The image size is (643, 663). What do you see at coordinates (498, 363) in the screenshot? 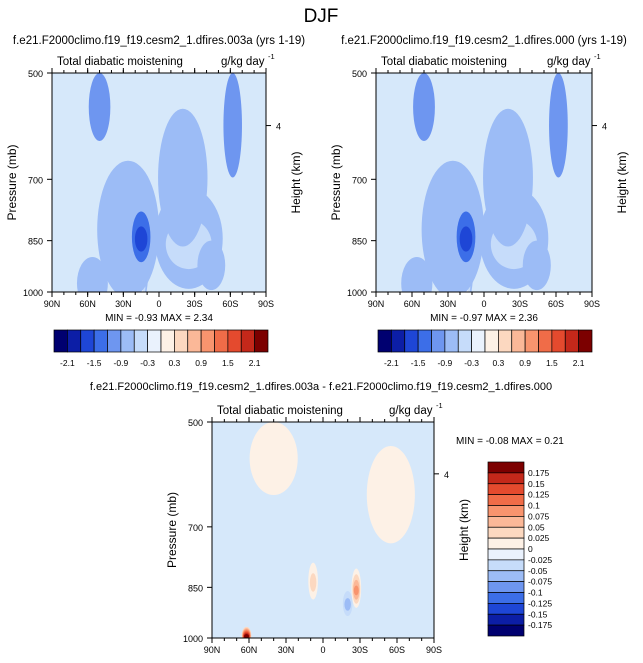
I see `colorbar-label: 0.3` at bounding box center [498, 363].